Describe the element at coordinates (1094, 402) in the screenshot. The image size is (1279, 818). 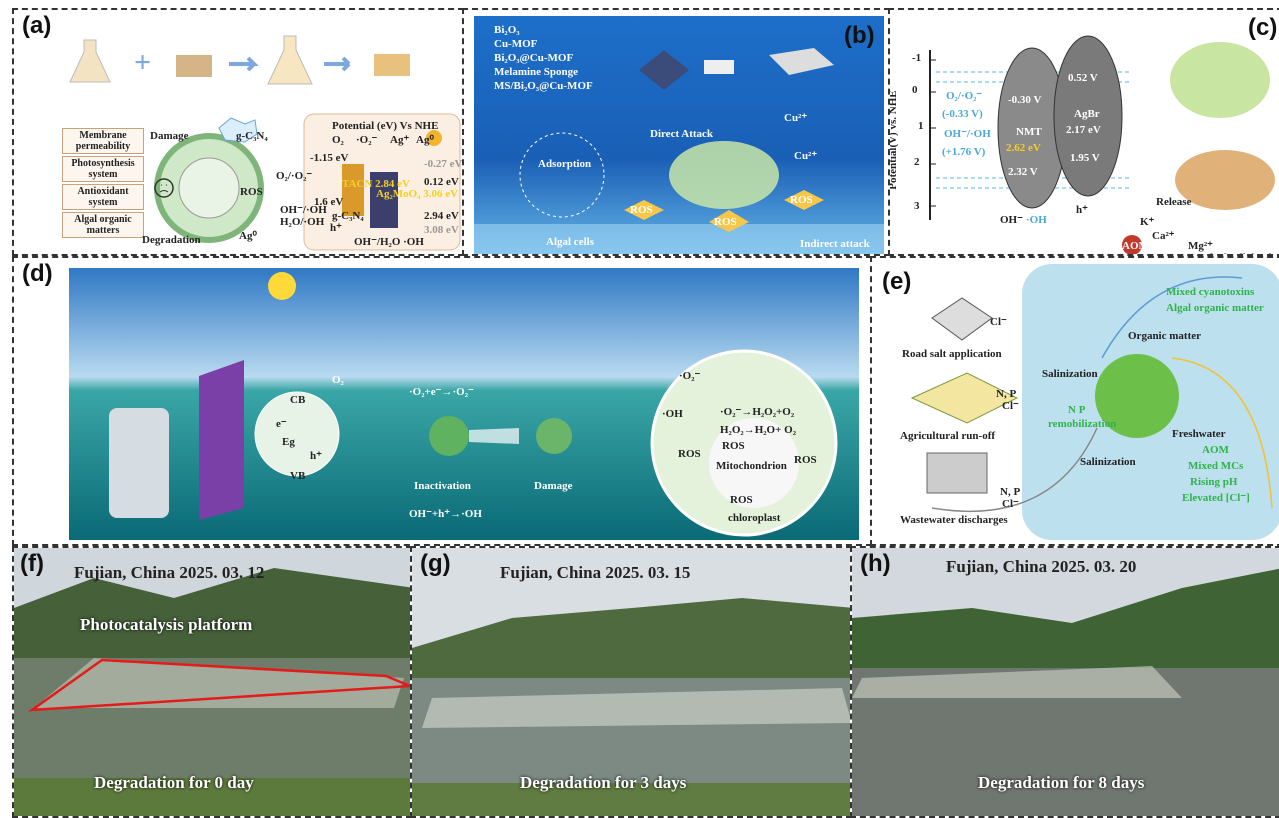
I see `panel-e-art` at that location.